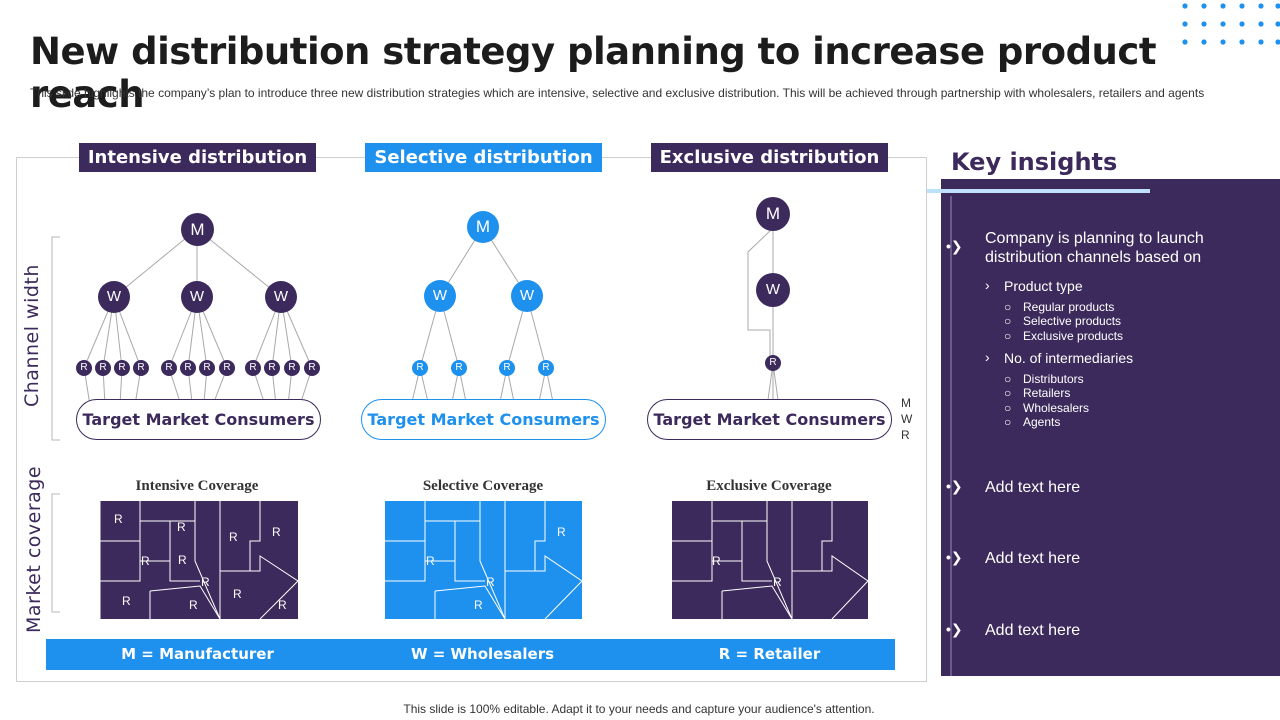 The image size is (1280, 720). Describe the element at coordinates (1073, 336) in the screenshot. I see `product-item: Exclusive products` at that location.